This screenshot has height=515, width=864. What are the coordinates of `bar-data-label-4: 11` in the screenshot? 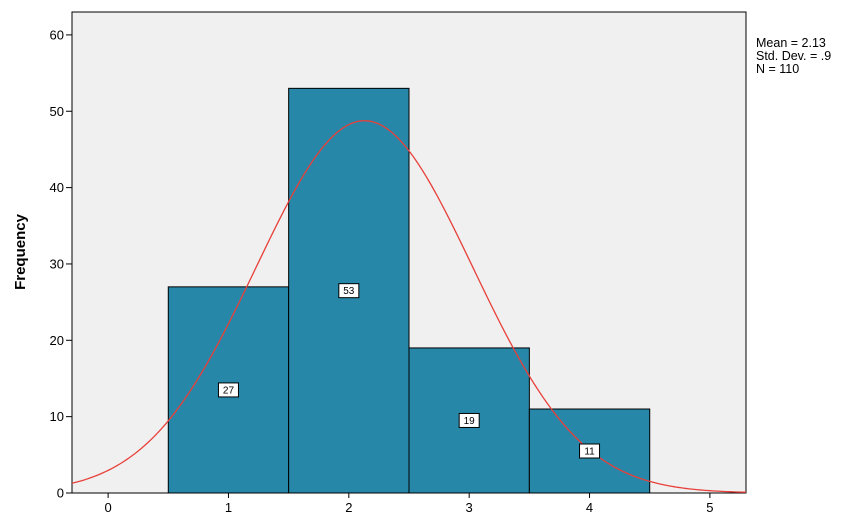 It's located at (589, 452).